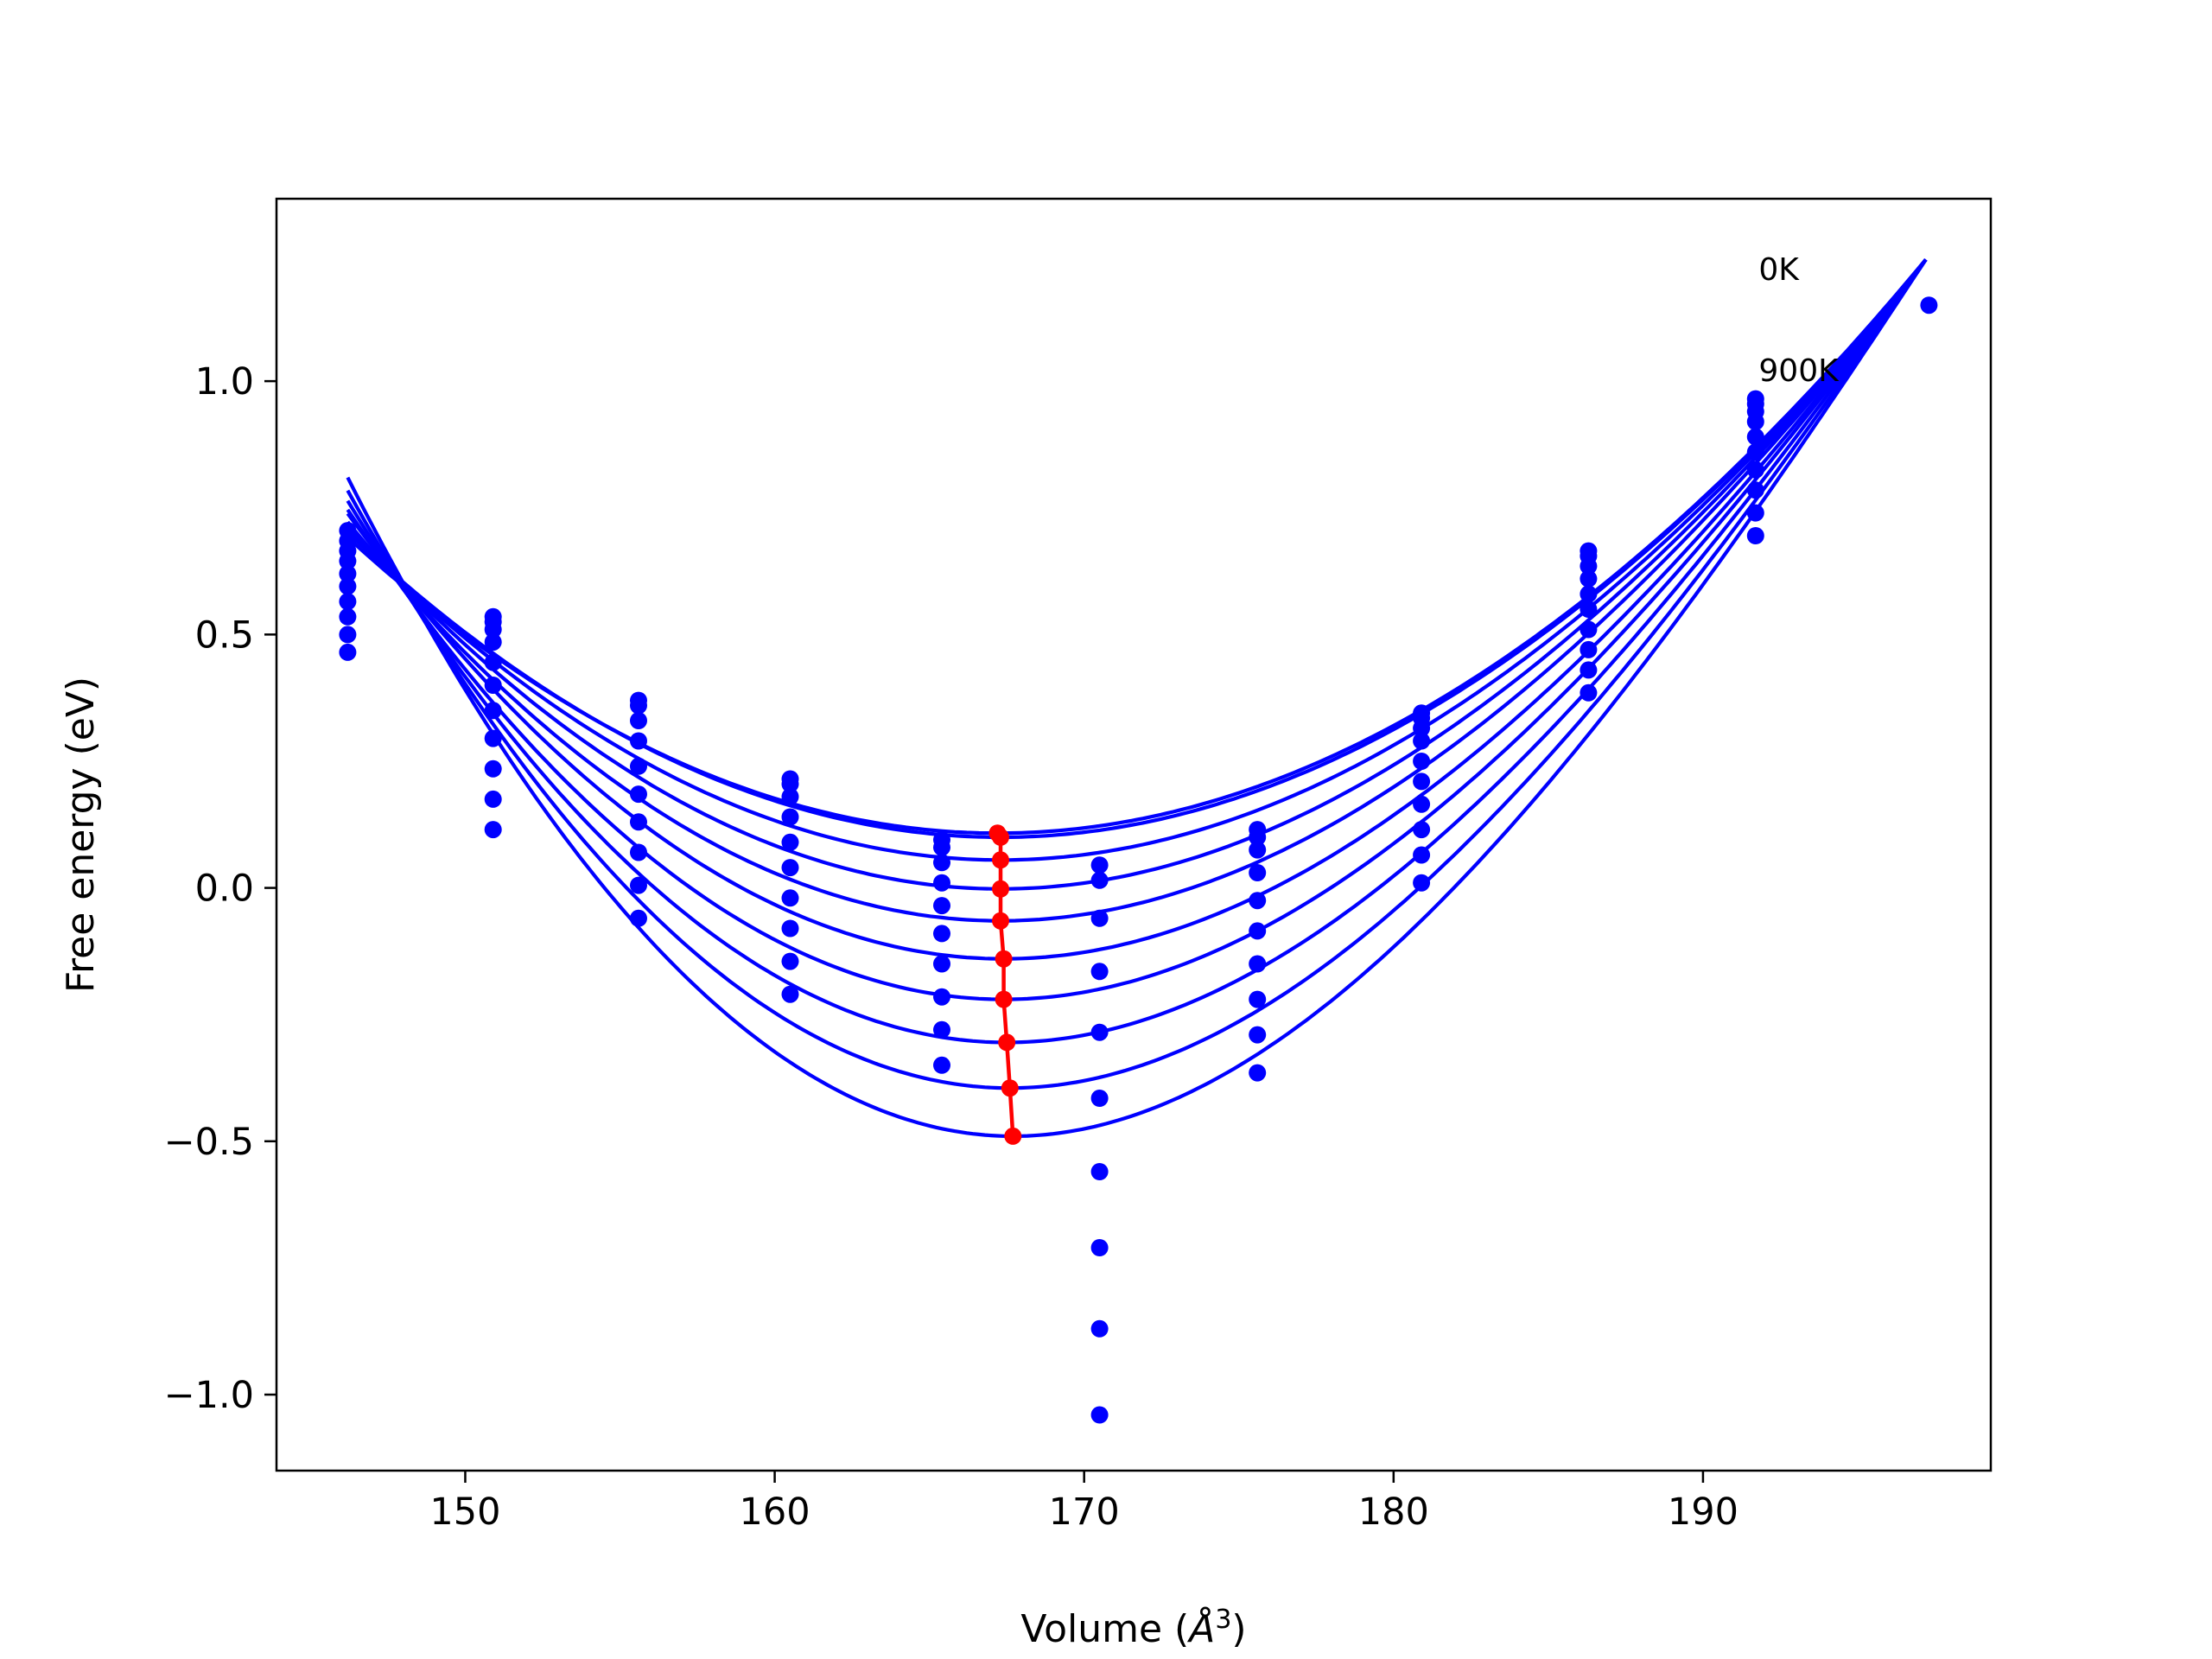 The image size is (2212, 1659). I want to click on annotation-900k: 900K, so click(1799, 371).